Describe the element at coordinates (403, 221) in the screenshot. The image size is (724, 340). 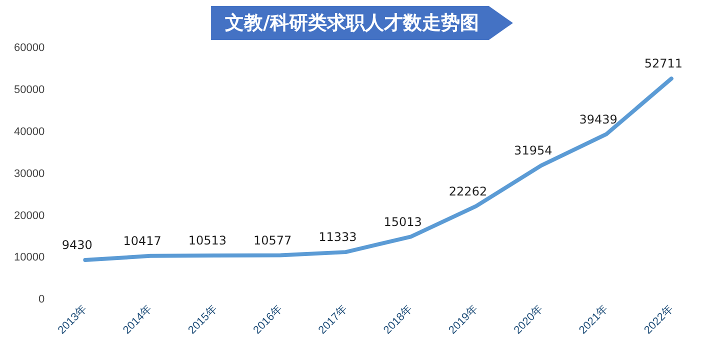
I see `data-label: 15013` at that location.